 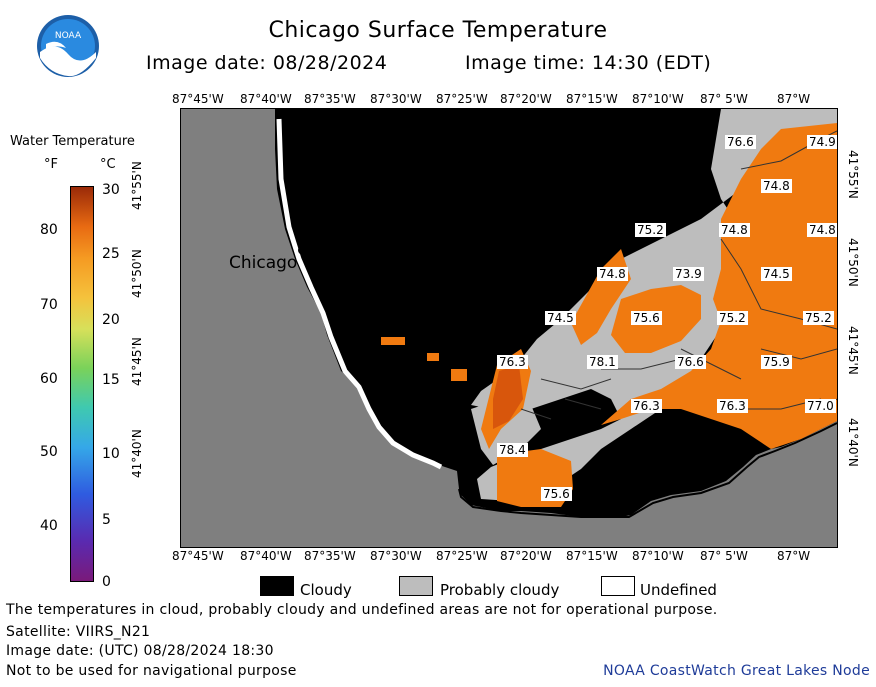 I want to click on color-bar, so click(x=82, y=384).